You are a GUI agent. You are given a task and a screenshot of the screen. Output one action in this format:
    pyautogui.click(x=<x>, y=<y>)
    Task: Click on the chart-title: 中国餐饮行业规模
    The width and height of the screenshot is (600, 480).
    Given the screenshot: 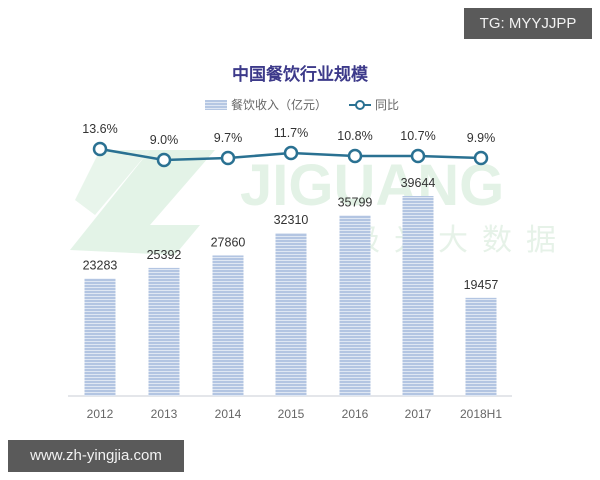 What is the action you would take?
    pyautogui.click(x=300, y=75)
    